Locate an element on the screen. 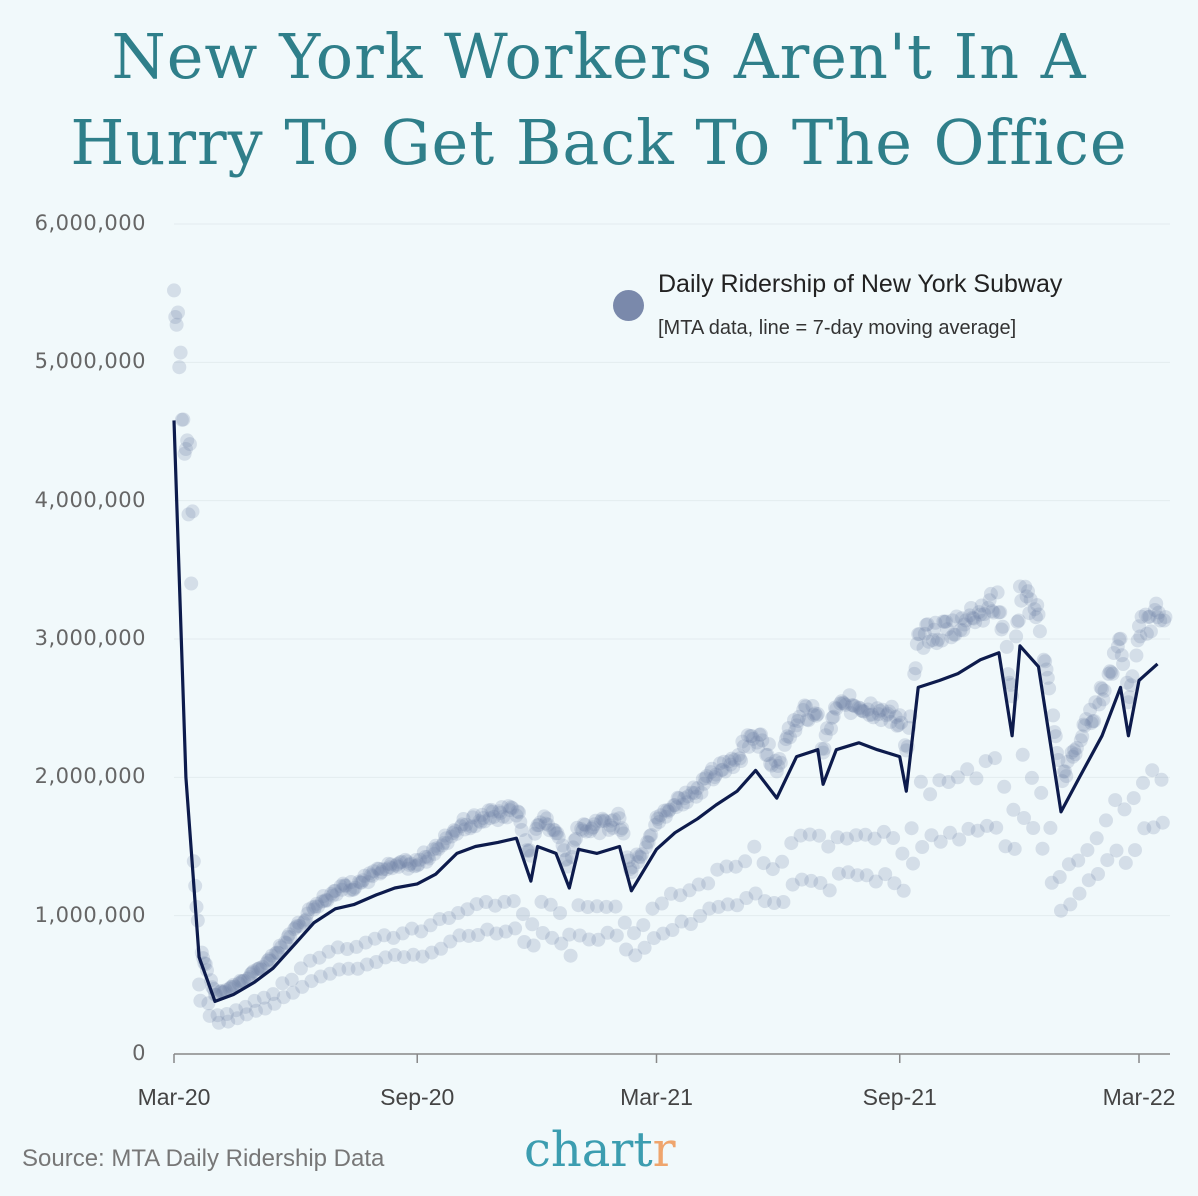  legend-title: Daily Ridership of New York Subway is located at coordinates (860, 284).